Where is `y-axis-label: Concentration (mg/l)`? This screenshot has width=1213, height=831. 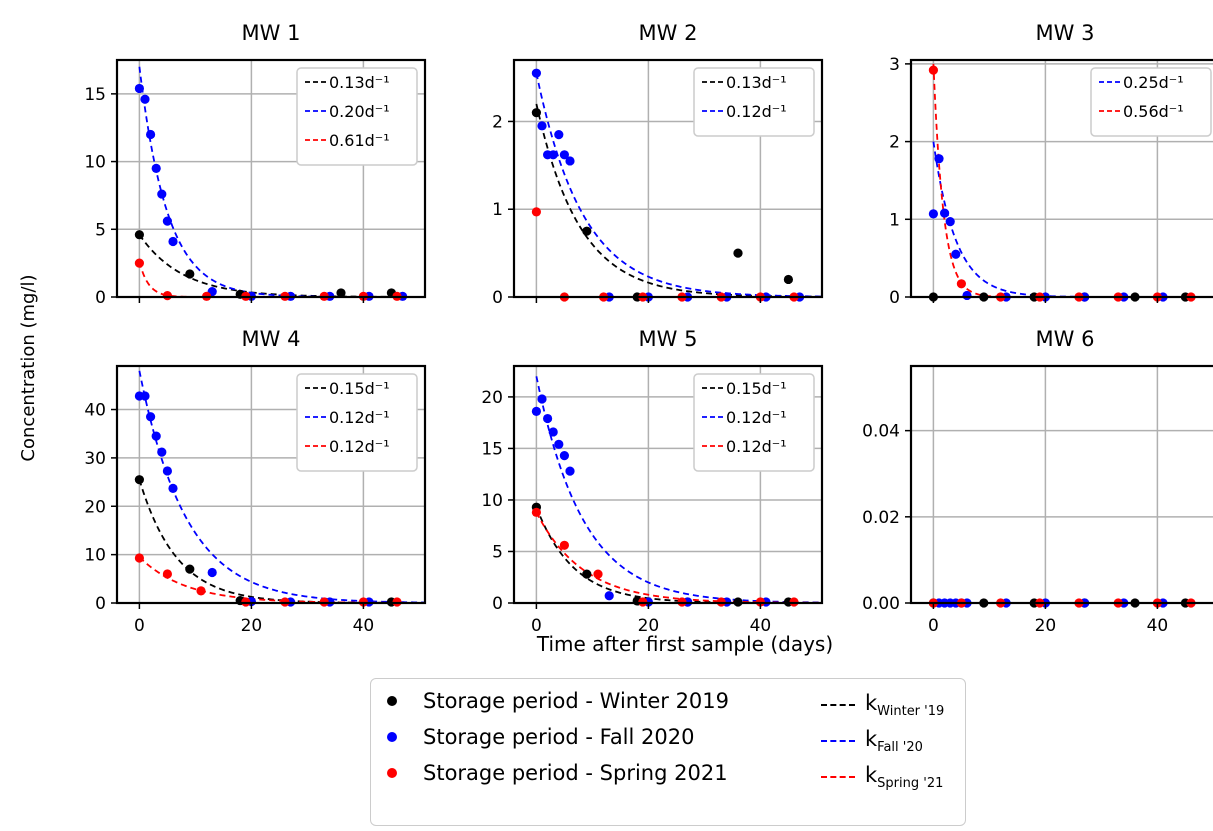
y-axis-label: Concentration (mg/l) is located at coordinates (28, 367).